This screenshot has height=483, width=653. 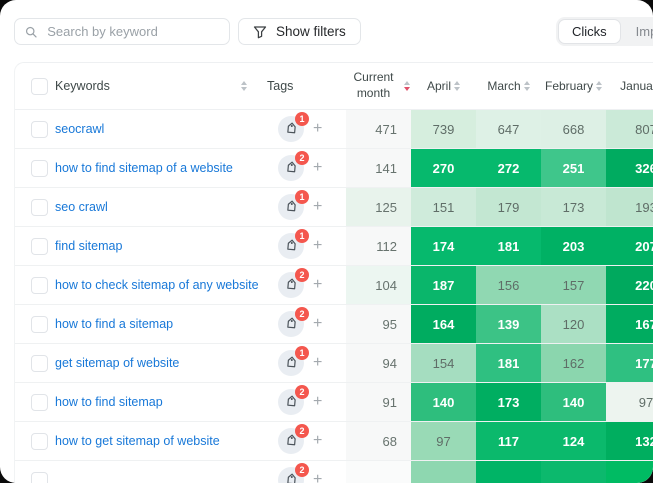 I want to click on column-header-january: January, so click(x=629, y=86).